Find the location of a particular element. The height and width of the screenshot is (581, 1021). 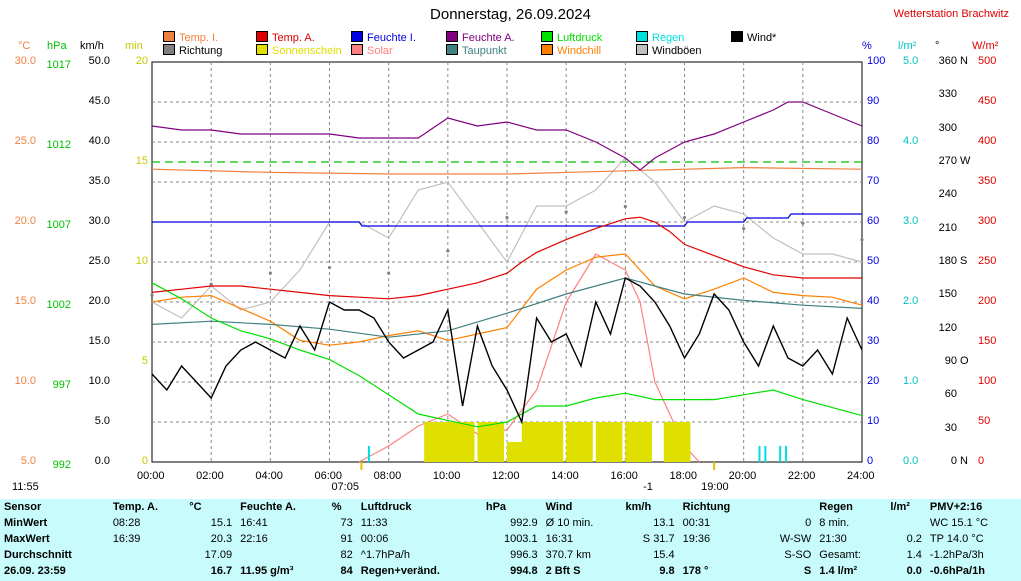

table-header: % is located at coordinates (336, 507).